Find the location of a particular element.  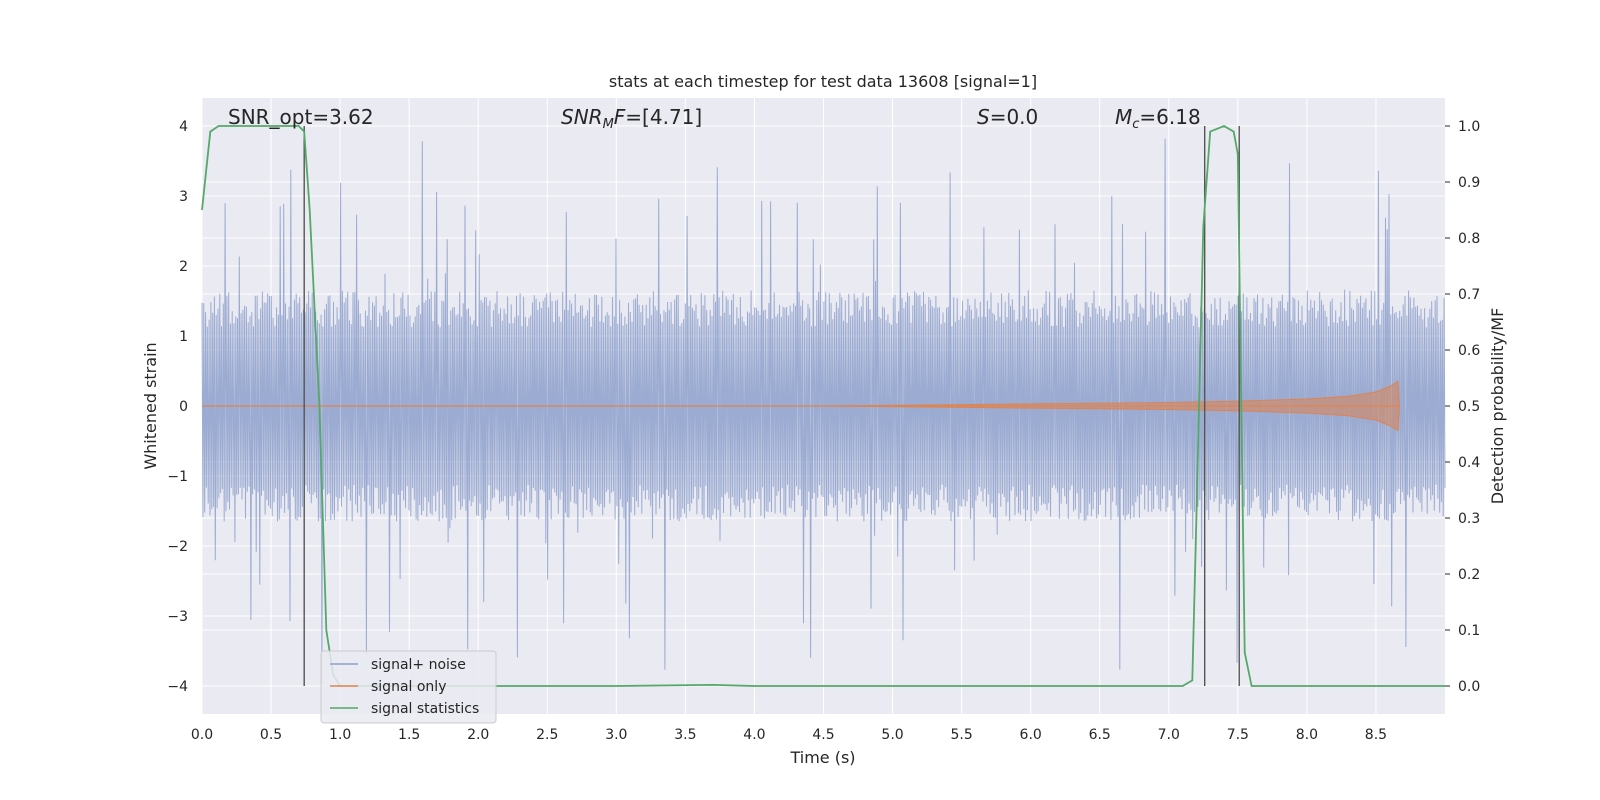

x-tick-label: 2.5 is located at coordinates (547, 735).